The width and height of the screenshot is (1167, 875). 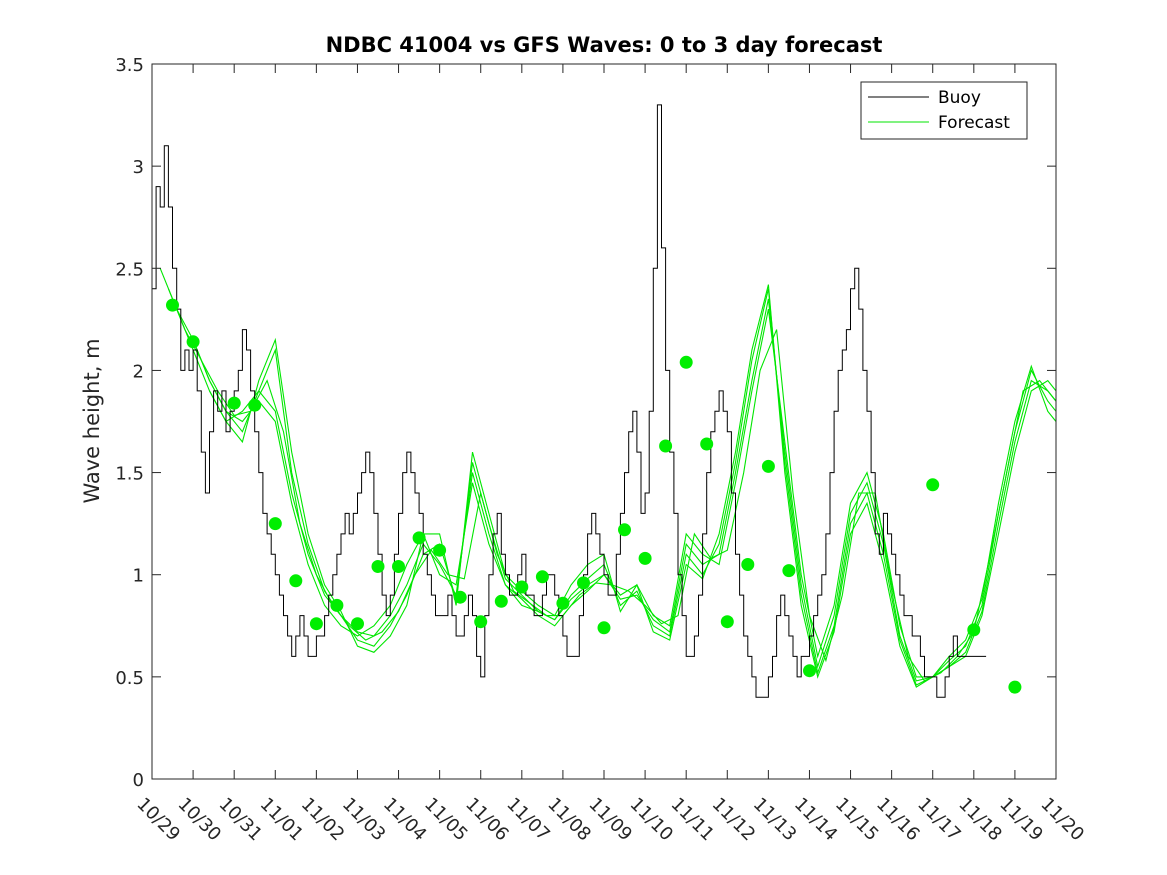 What do you see at coordinates (959, 98) in the screenshot?
I see `legend-buoy-label: Buoy` at bounding box center [959, 98].